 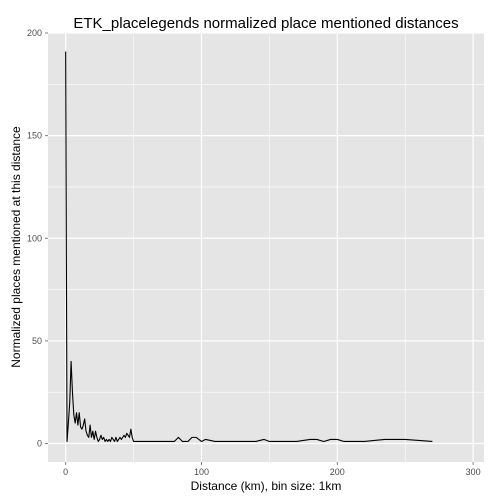 What do you see at coordinates (272, 469) in the screenshot?
I see `x-axis: 0 100 200 300` at bounding box center [272, 469].